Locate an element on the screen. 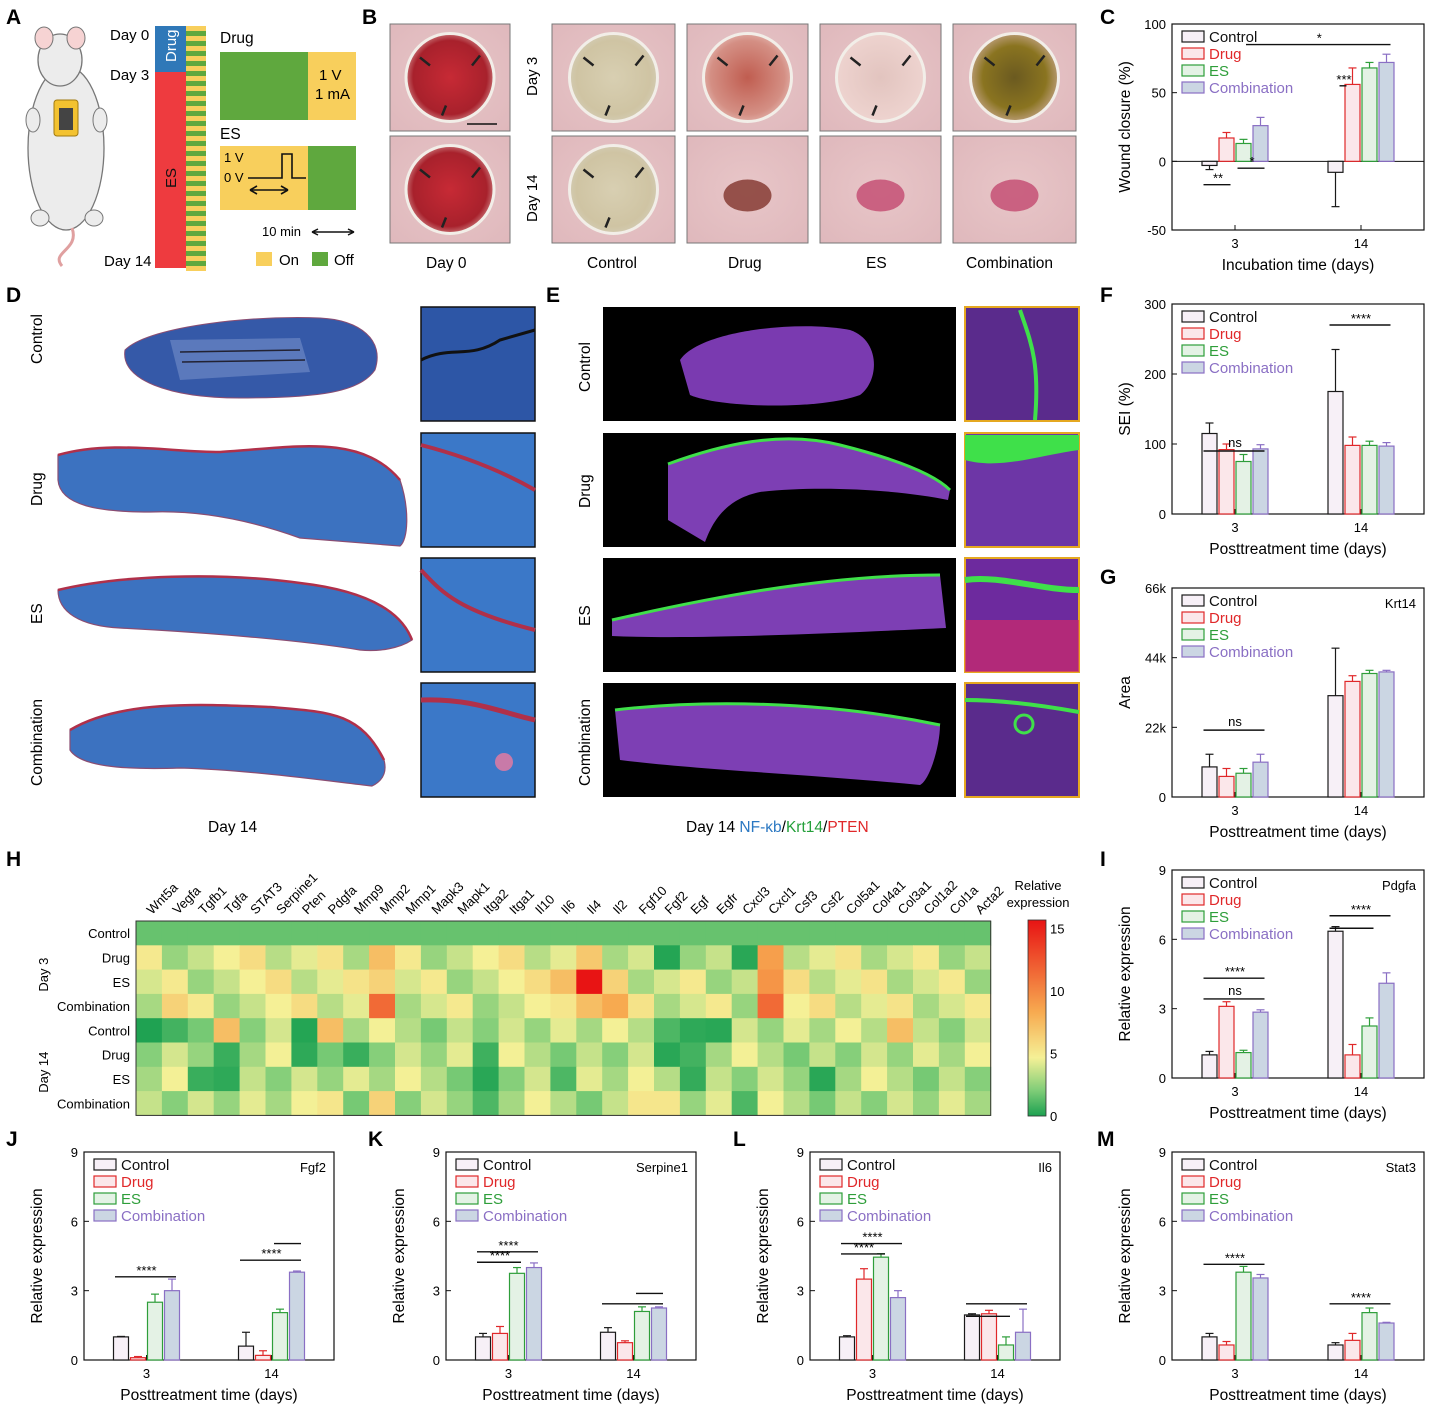 The image size is (1429, 1408). chart-title: Pdgfa is located at coordinates (1399, 885).